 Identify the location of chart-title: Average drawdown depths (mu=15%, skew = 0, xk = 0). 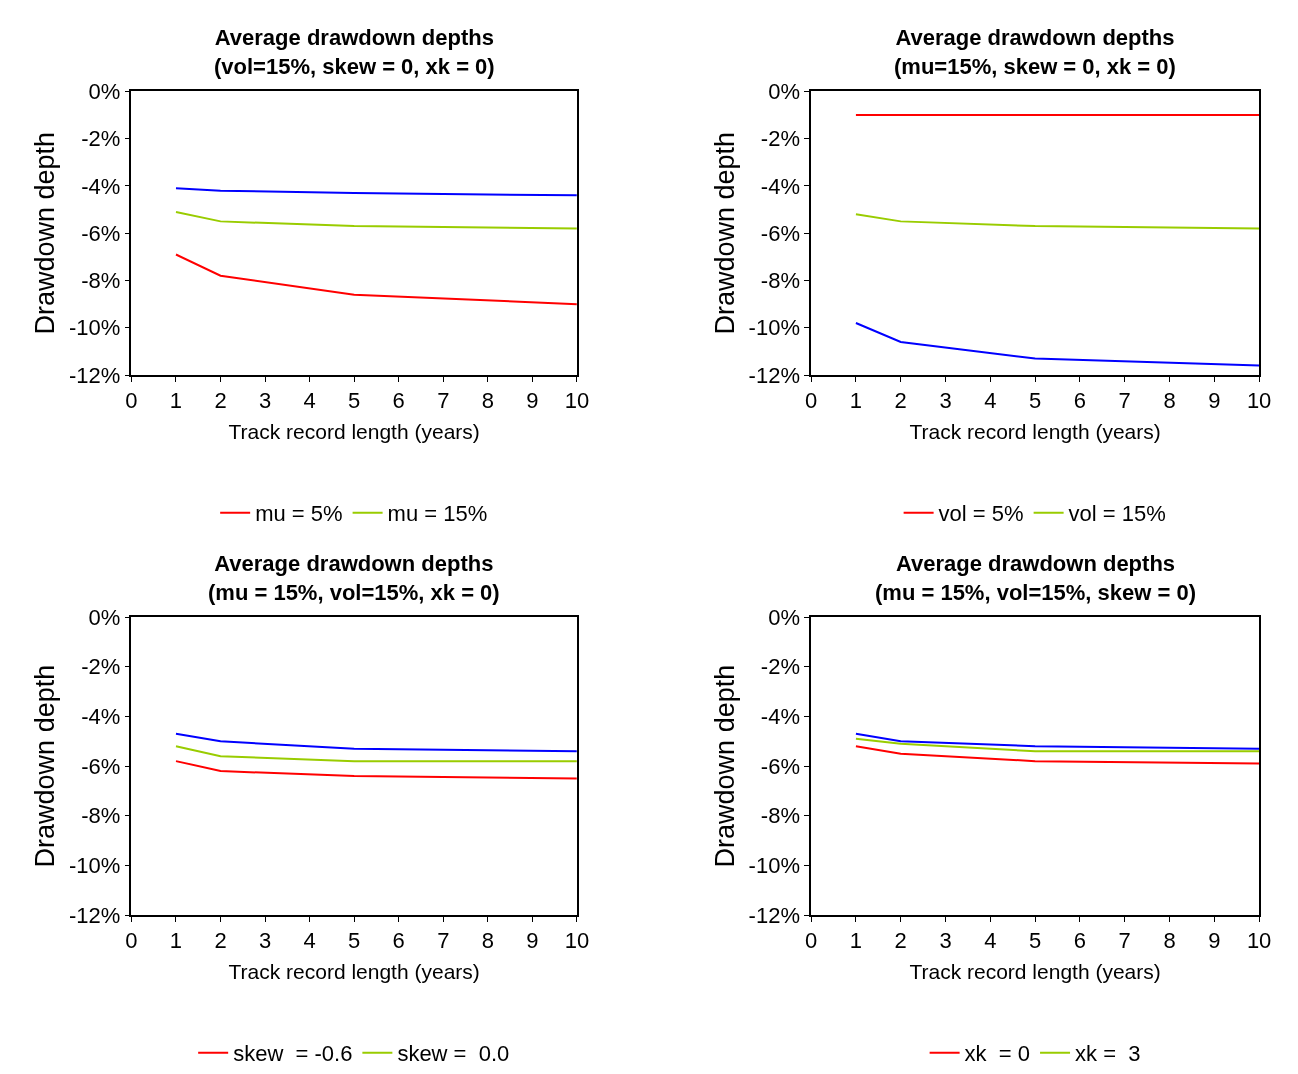
(1035, 52).